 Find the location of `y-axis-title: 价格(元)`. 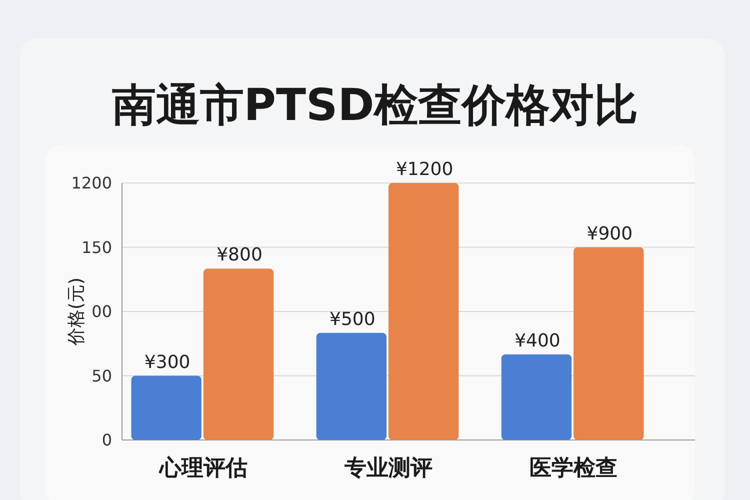

y-axis-title: 价格(元) is located at coordinates (76, 312).